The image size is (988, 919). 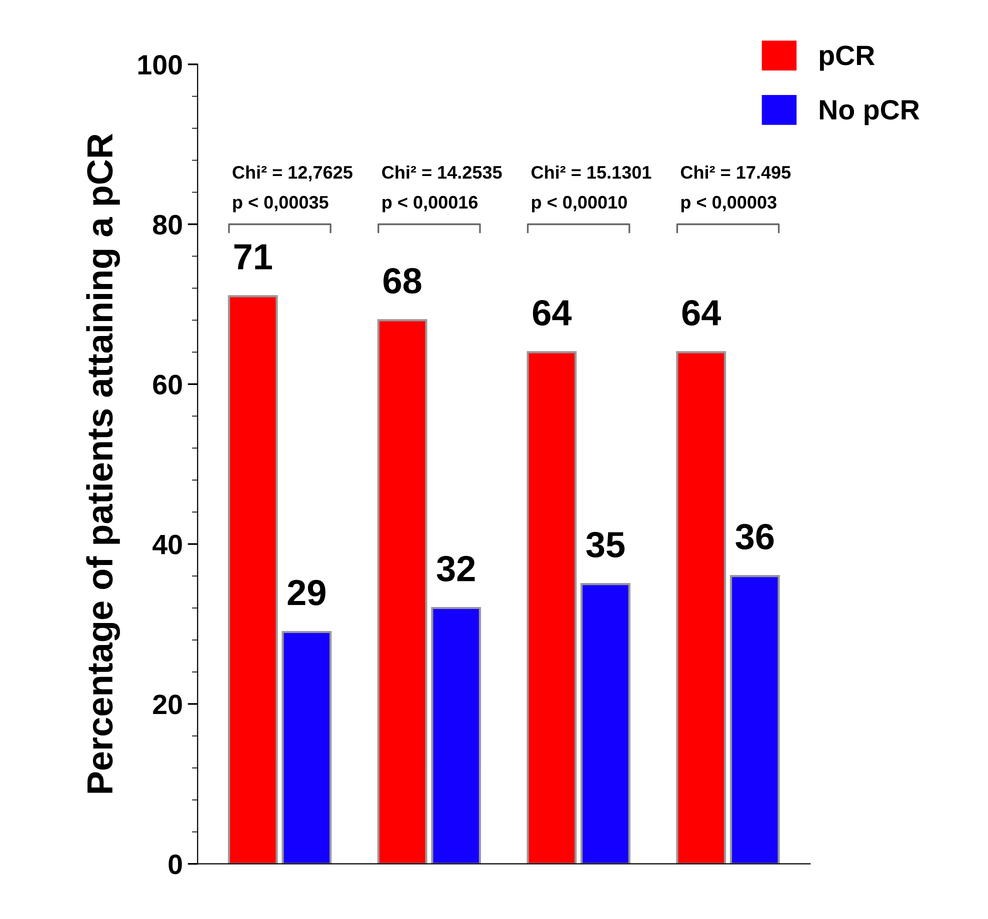 I want to click on annotation: Chi² = 17.495 p < 0,00003, so click(x=735, y=188).